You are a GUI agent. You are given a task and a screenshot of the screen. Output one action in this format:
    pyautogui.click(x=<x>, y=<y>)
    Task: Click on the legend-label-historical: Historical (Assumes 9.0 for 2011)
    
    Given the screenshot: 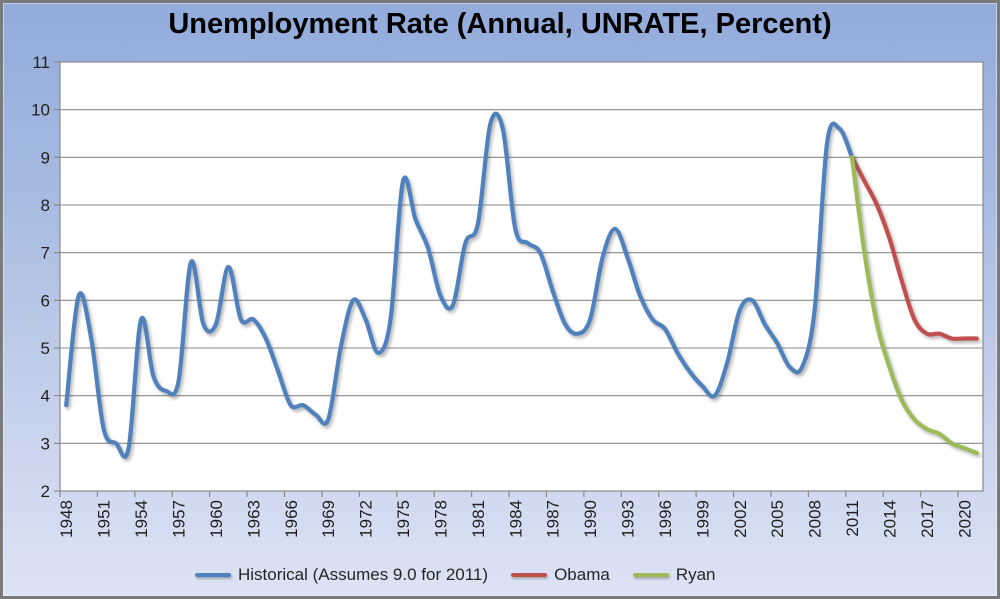 What is the action you would take?
    pyautogui.click(x=363, y=574)
    